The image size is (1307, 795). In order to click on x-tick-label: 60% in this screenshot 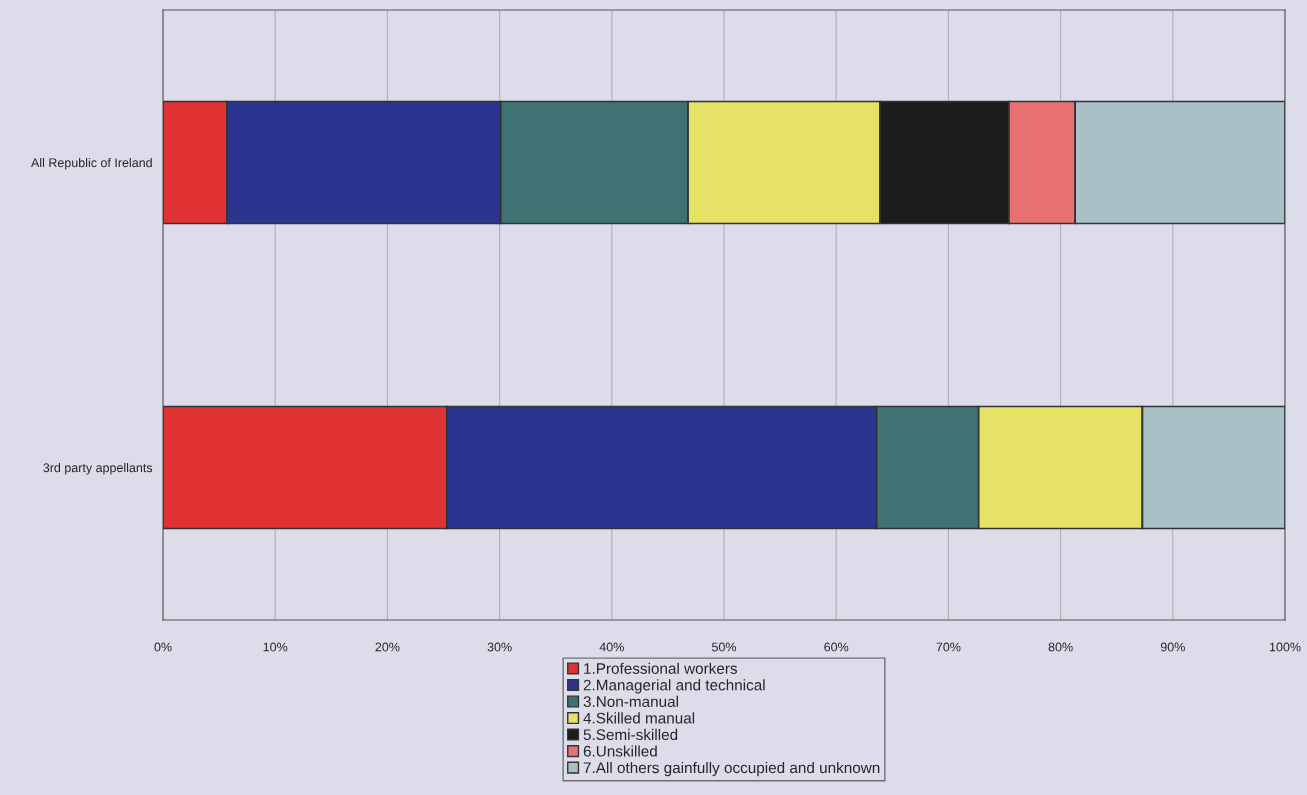, I will do `click(836, 647)`.